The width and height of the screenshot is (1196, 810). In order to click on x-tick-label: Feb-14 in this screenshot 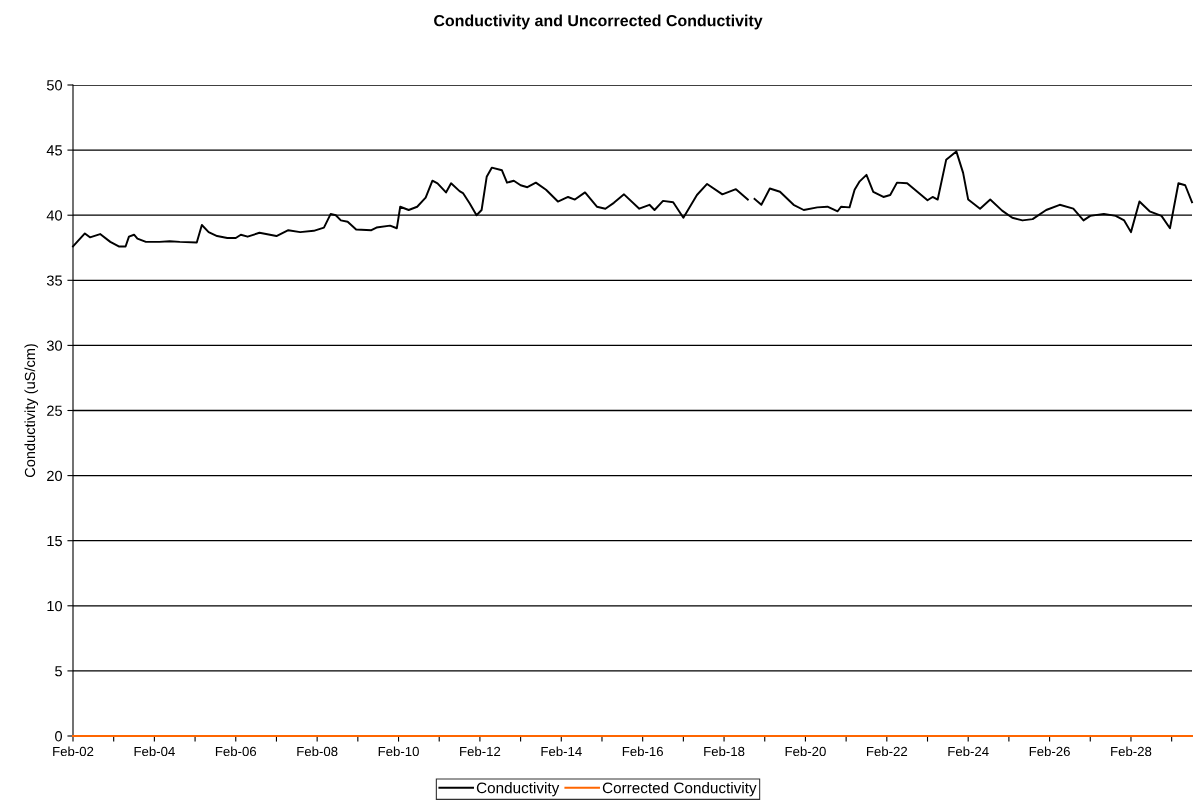, I will do `click(561, 751)`.